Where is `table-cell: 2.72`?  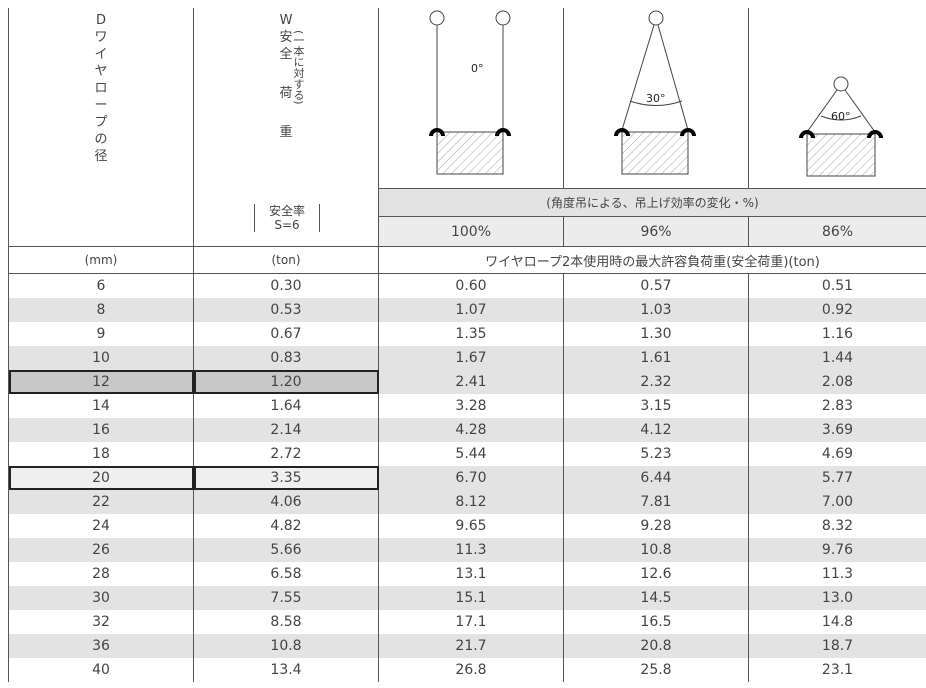 table-cell: 2.72 is located at coordinates (286, 454).